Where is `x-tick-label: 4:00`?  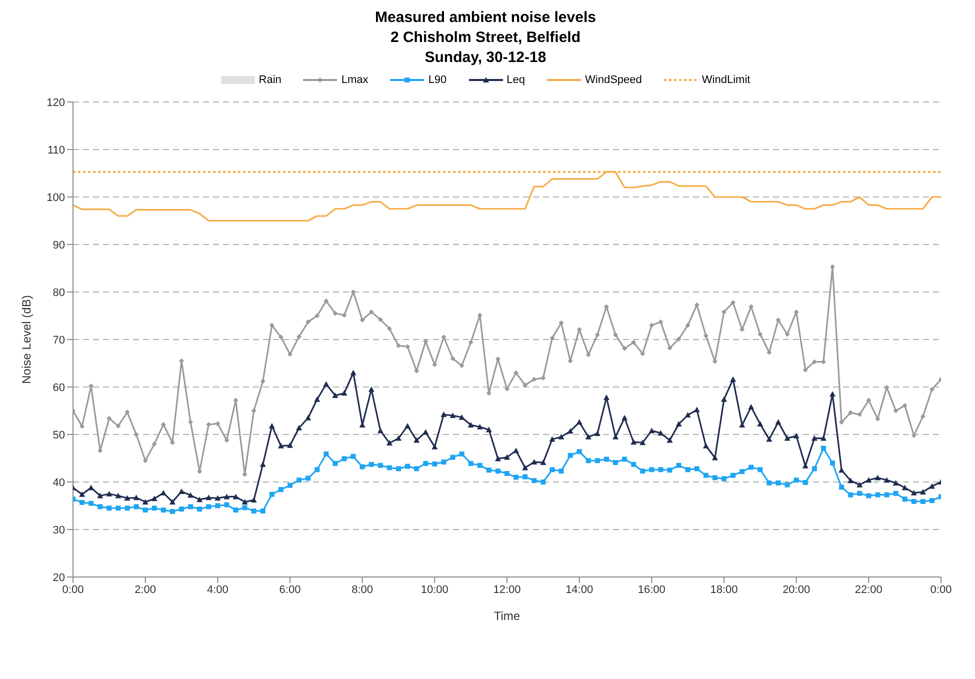
x-tick-label: 4:00 is located at coordinates (217, 590).